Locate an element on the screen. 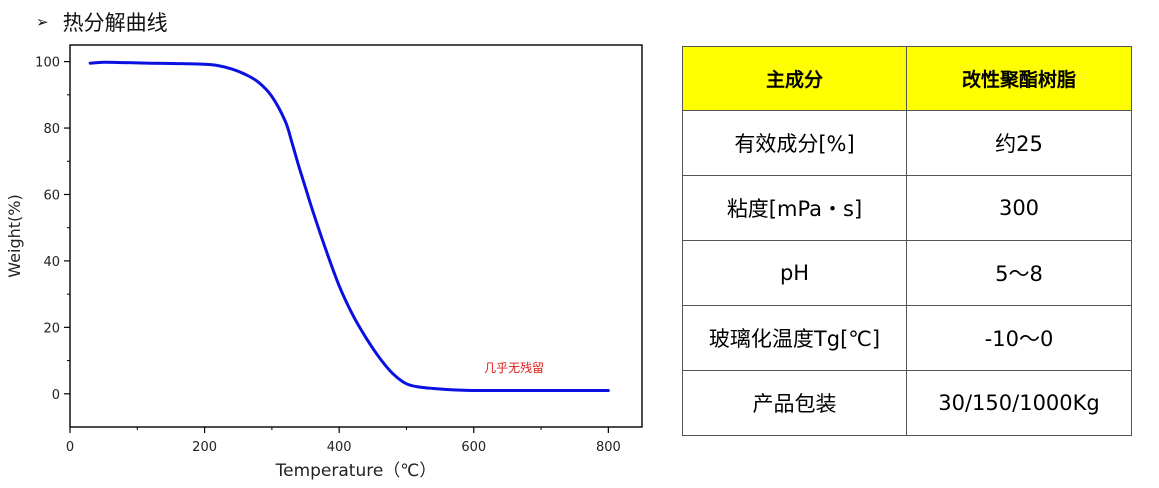 The height and width of the screenshot is (488, 1159). table-cell-value: 5～8 is located at coordinates (1019, 273).